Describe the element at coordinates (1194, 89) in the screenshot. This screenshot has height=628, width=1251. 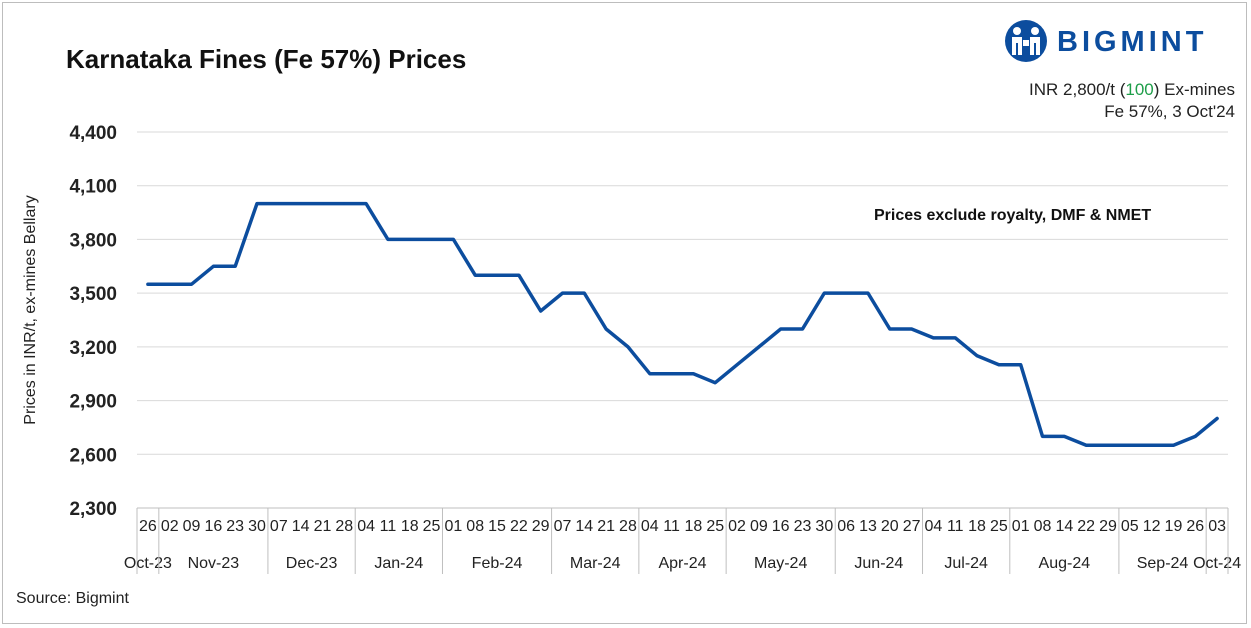
I see `price-suffix: ) Ex-mines` at that location.